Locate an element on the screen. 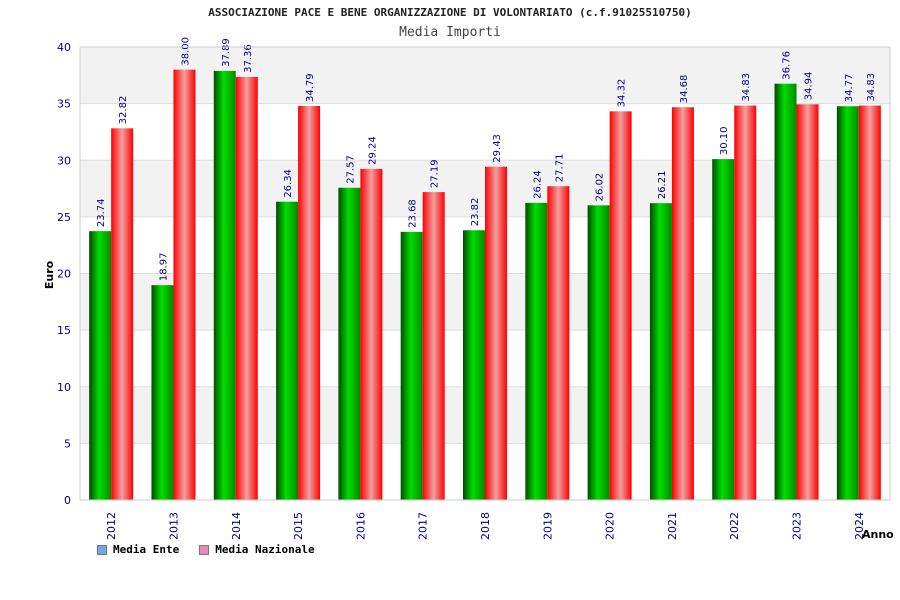  bar-value-label: 26.21 is located at coordinates (662, 185).